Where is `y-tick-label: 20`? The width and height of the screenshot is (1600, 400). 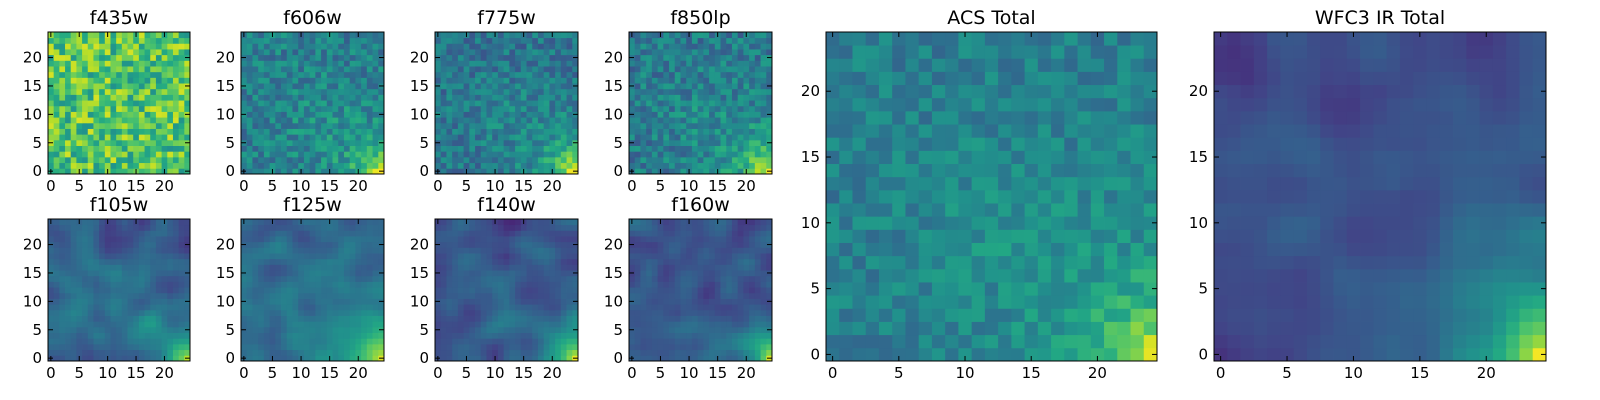
y-tick-label: 20 is located at coordinates (225, 245).